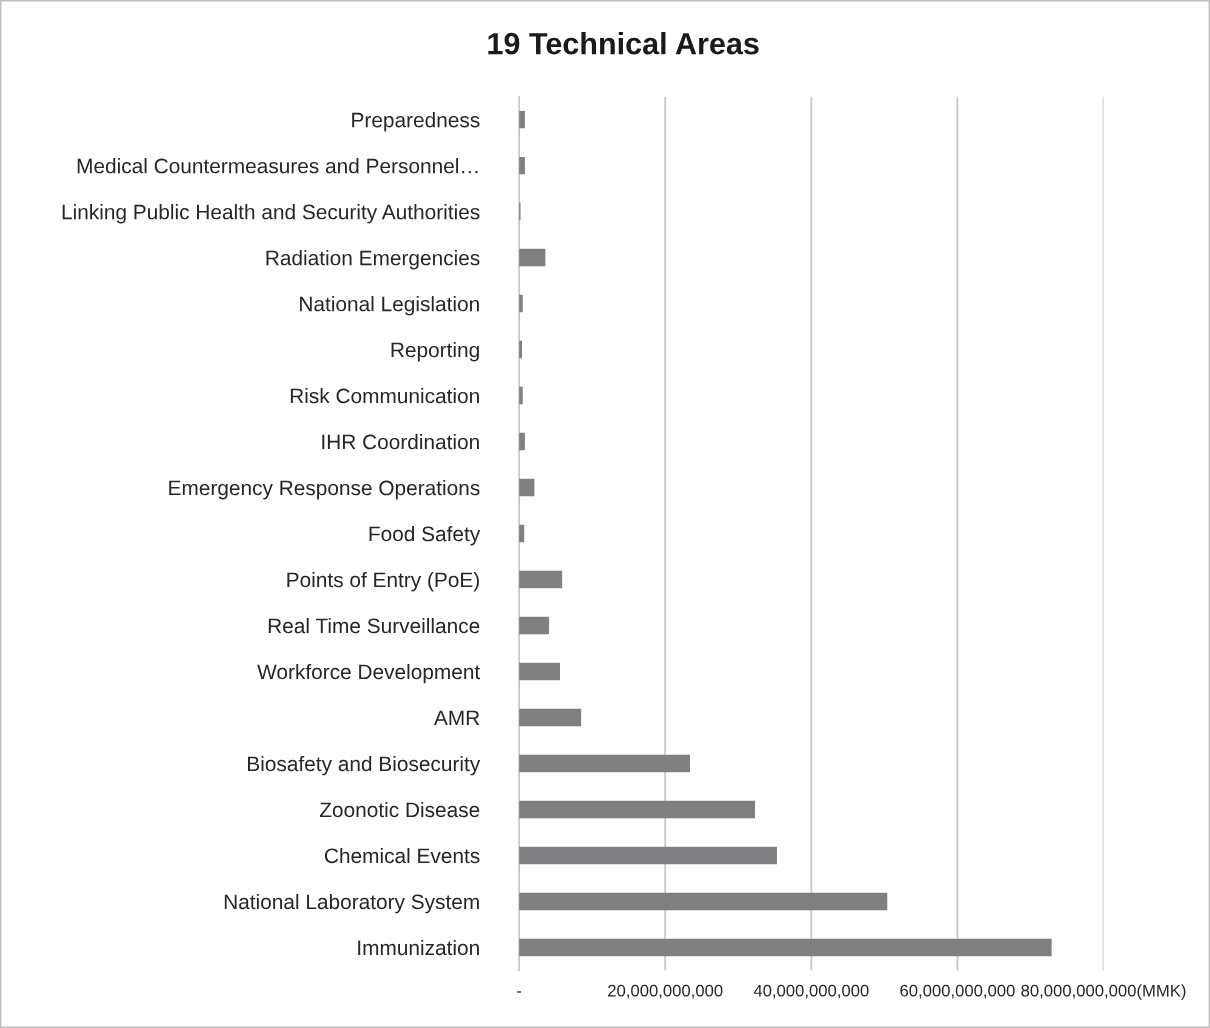 This screenshot has height=1028, width=1210. Describe the element at coordinates (811, 991) in the screenshot. I see `x-tick-label: 40,000,000,000` at that location.